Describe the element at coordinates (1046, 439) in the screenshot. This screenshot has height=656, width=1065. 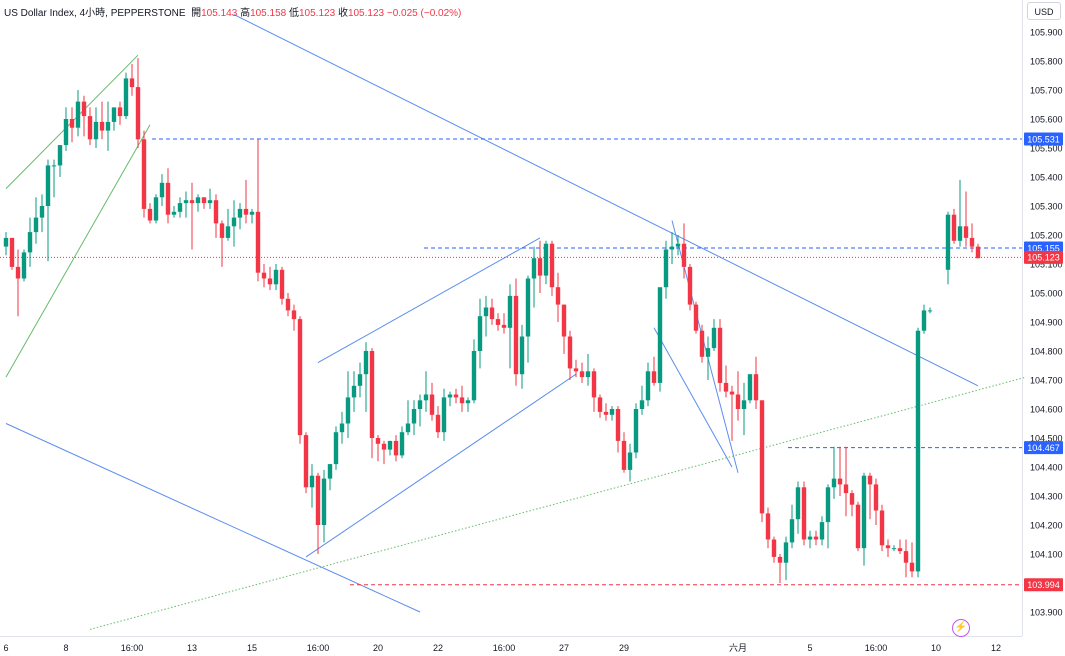
I see `y-tick-label: 104.500` at that location.